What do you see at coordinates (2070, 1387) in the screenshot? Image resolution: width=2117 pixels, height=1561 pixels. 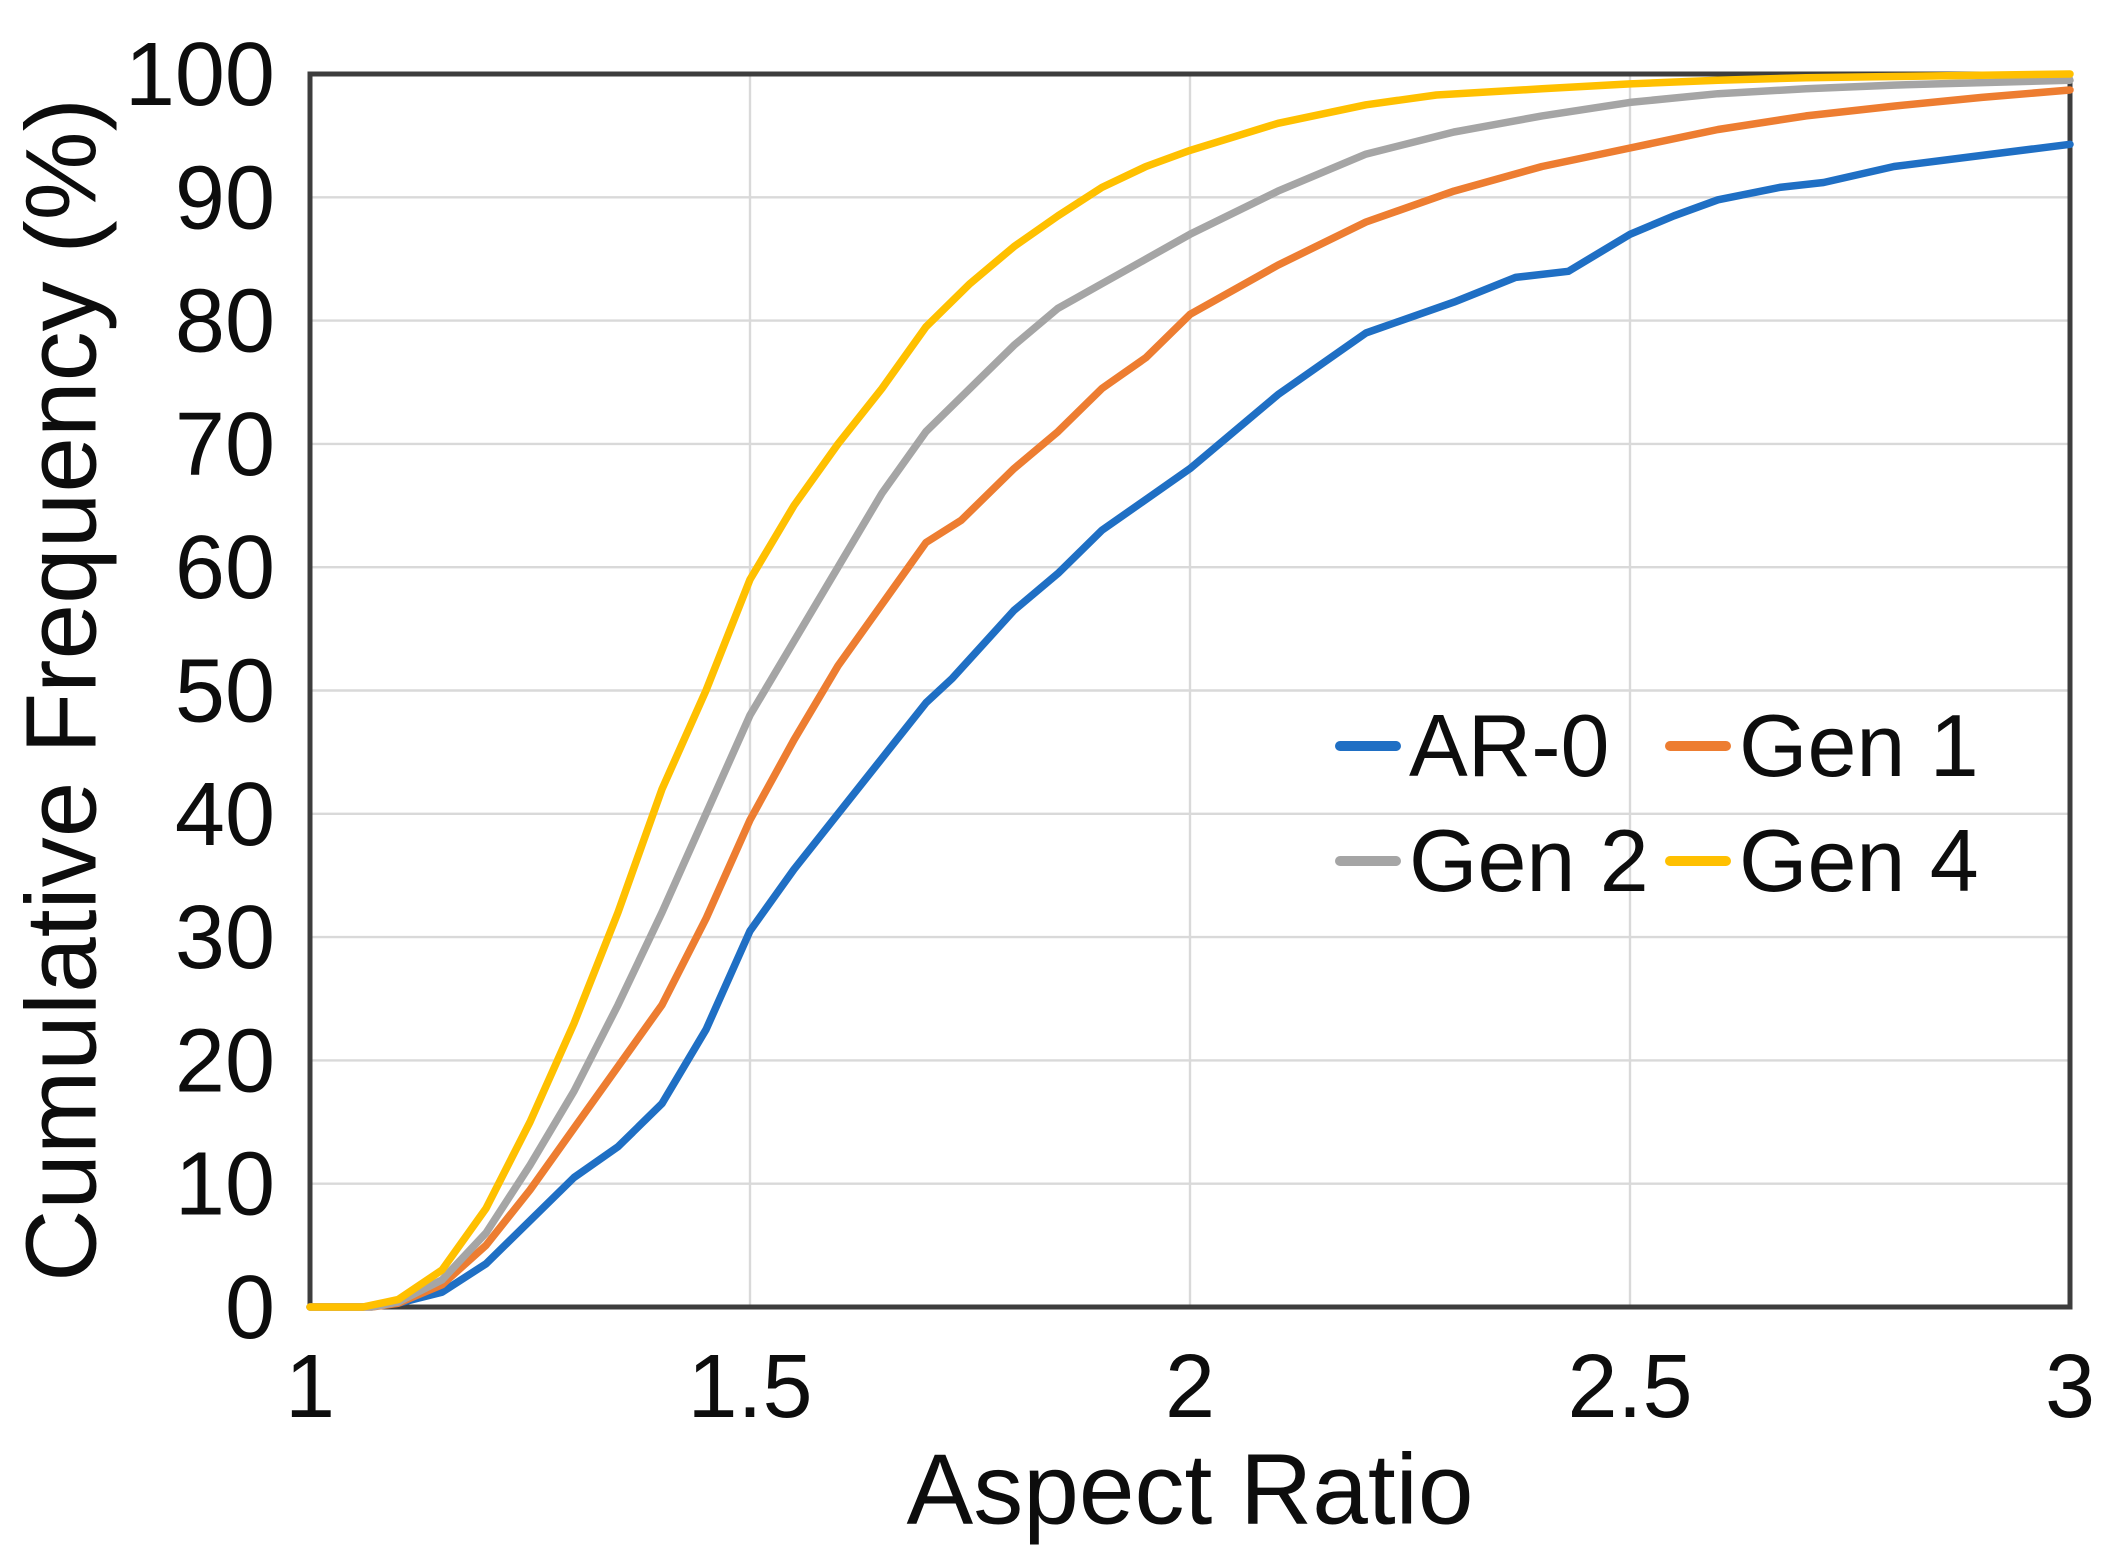 I see `x-tick-label: 3` at bounding box center [2070, 1387].